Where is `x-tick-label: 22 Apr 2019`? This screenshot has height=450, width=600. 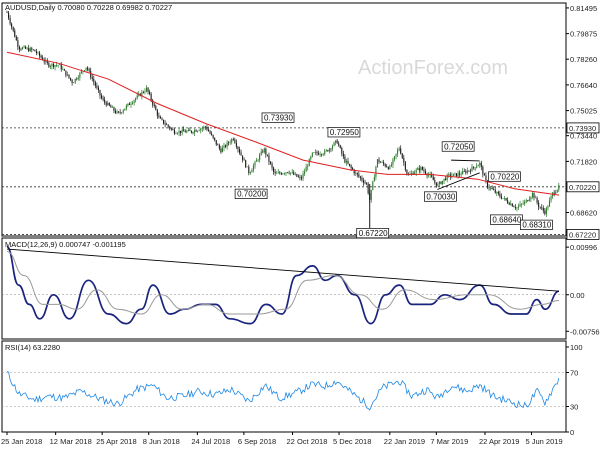
x-tick-label: 22 Apr 2019 is located at coordinates (499, 441).